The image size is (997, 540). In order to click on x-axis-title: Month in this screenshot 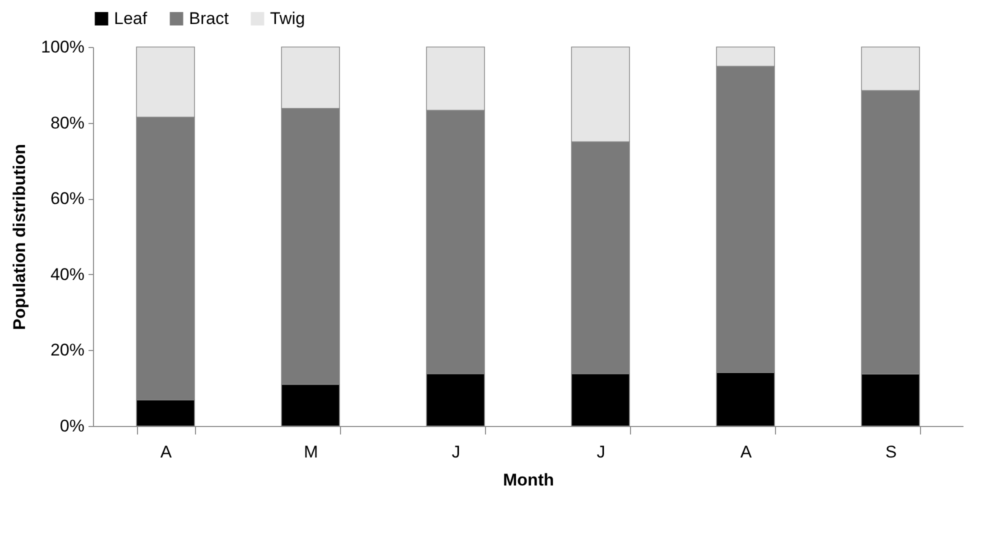, I will do `click(528, 480)`.